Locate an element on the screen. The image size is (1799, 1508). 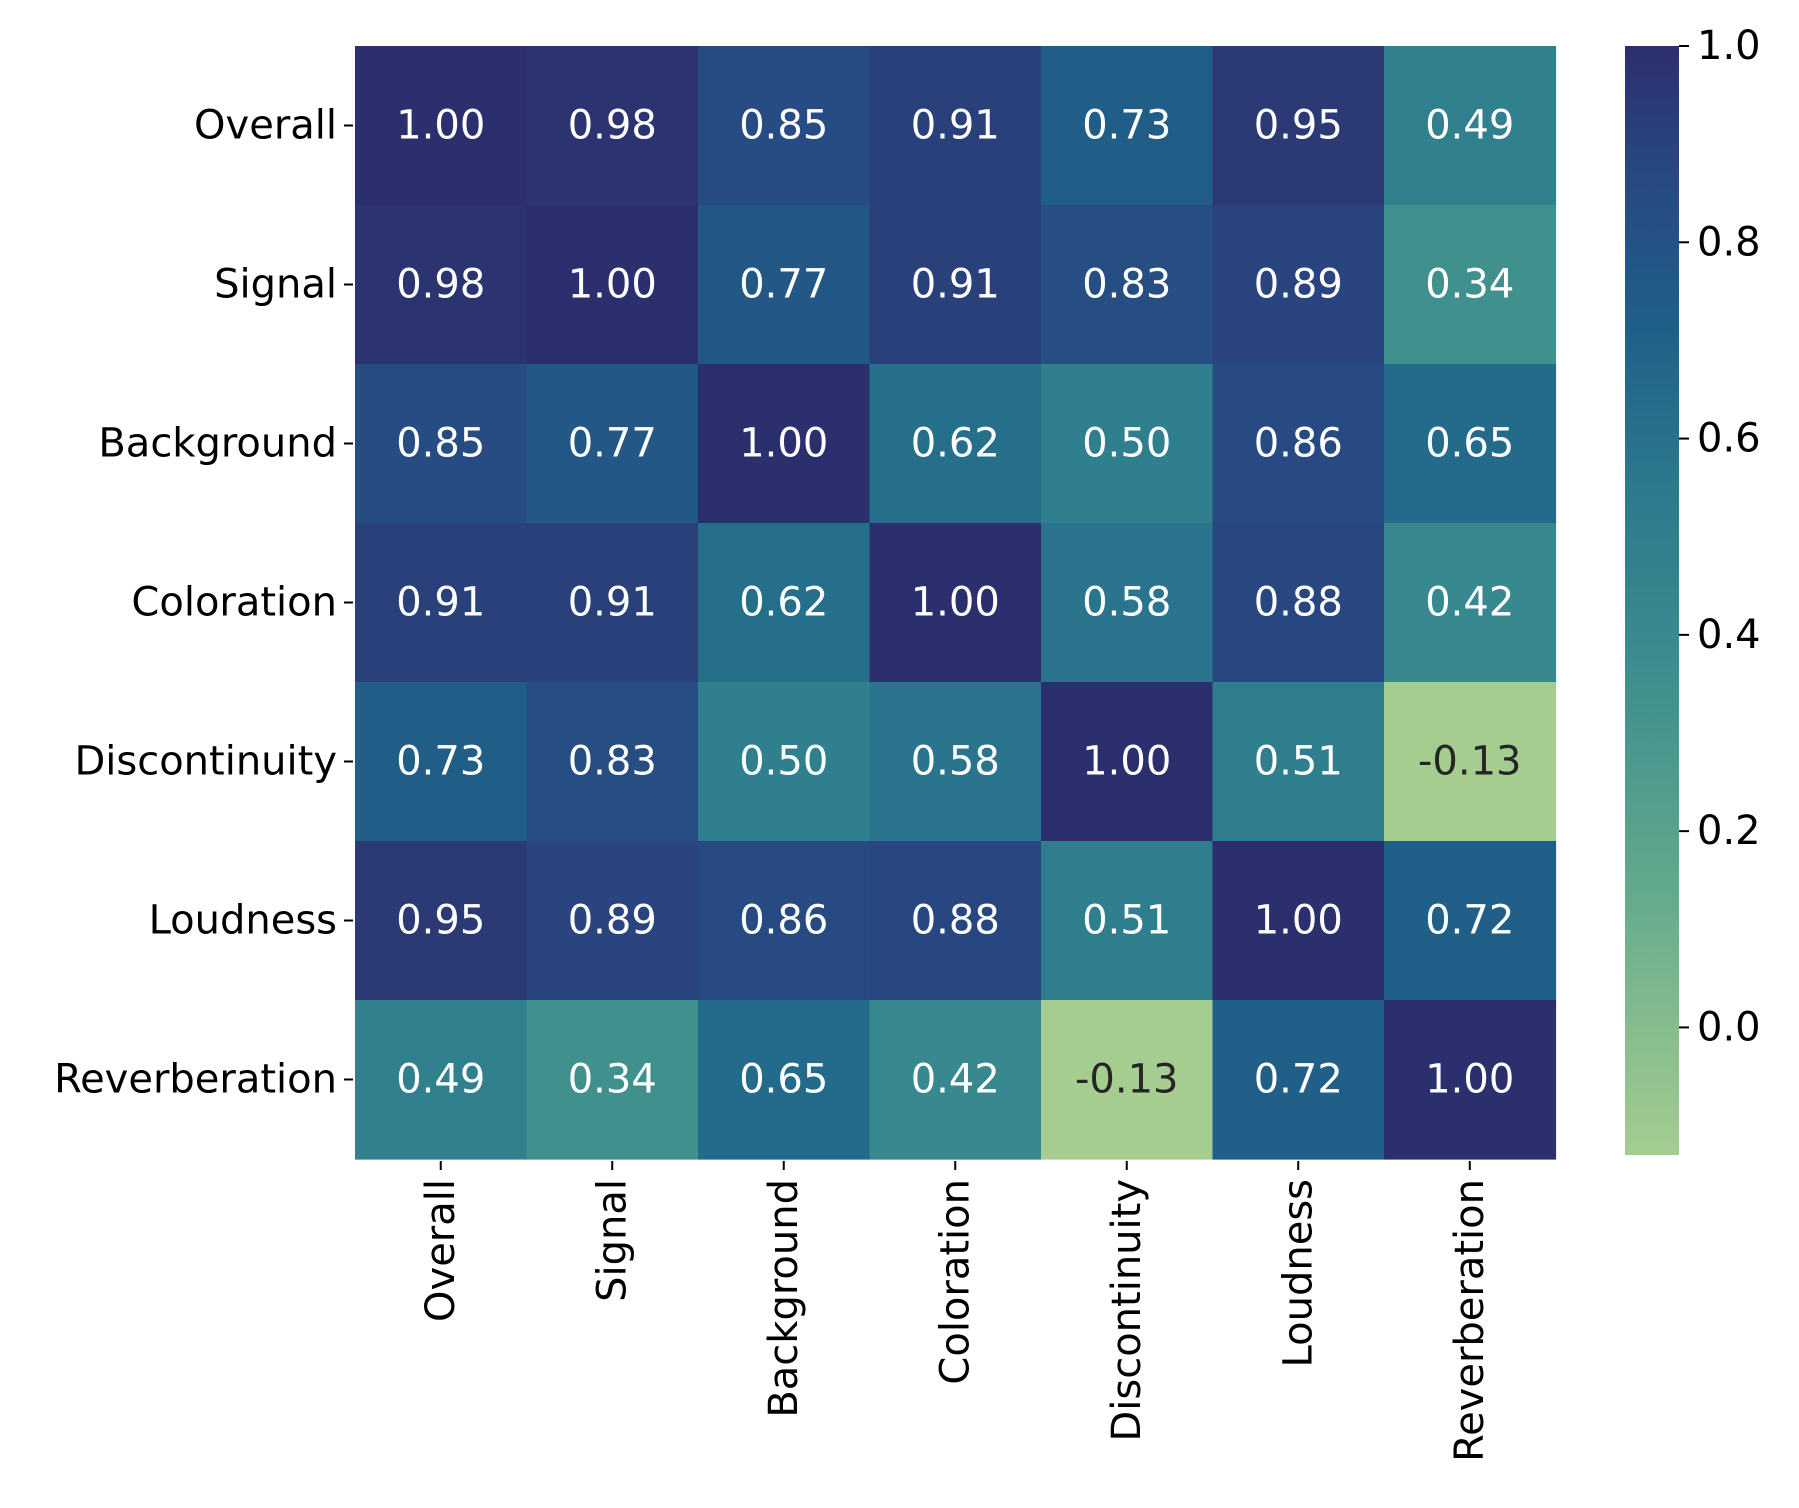
x-tick-label-6: Reverberation is located at coordinates (1470, 1320).